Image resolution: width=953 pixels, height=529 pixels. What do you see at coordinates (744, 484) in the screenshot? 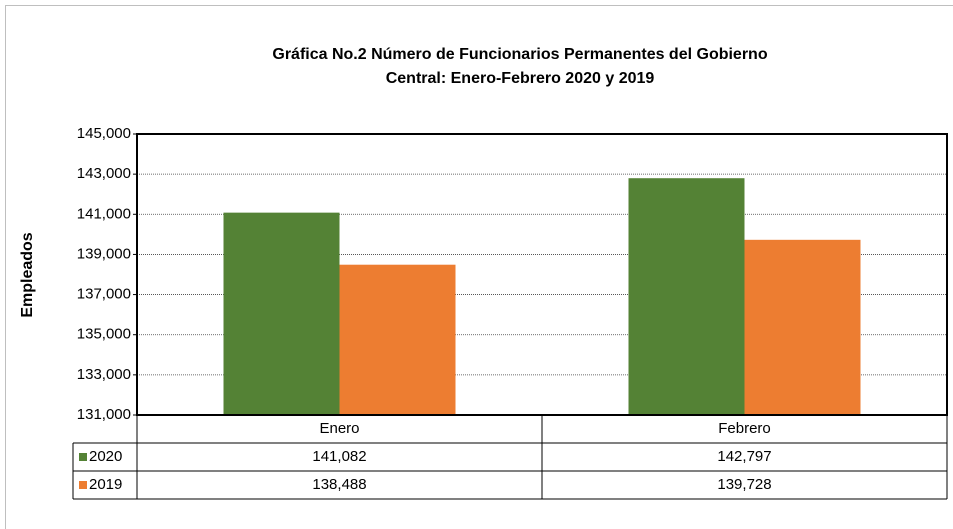
I see `table-value: 139,728` at bounding box center [744, 484].